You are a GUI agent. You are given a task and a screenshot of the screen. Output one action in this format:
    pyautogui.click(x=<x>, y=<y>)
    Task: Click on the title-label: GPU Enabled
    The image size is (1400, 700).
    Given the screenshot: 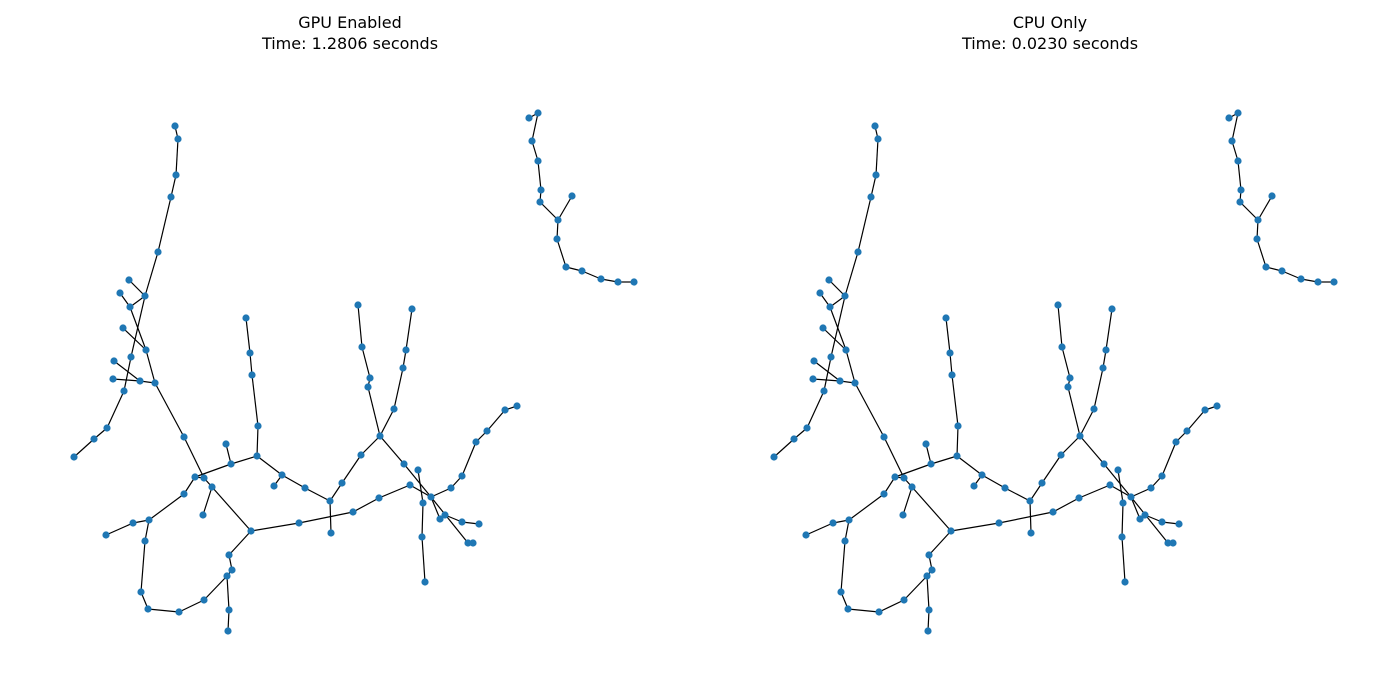 What is the action you would take?
    pyautogui.click(x=350, y=22)
    